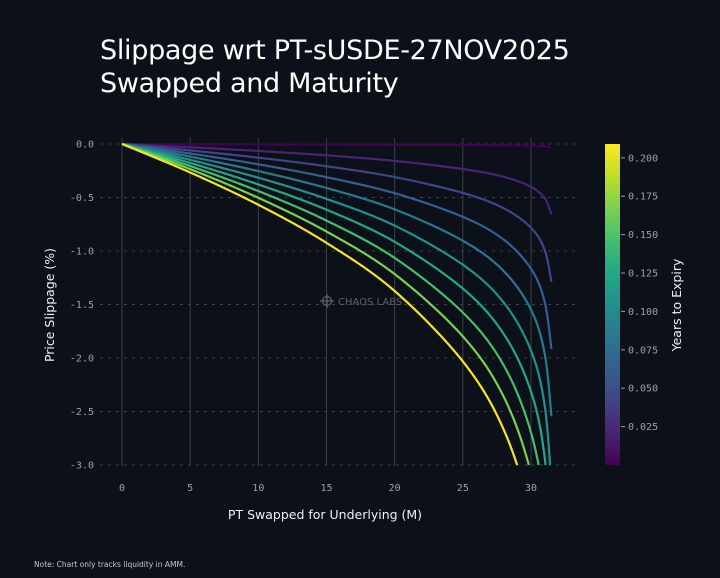  I want to click on y-tick-label: -1.5, so click(82, 305).